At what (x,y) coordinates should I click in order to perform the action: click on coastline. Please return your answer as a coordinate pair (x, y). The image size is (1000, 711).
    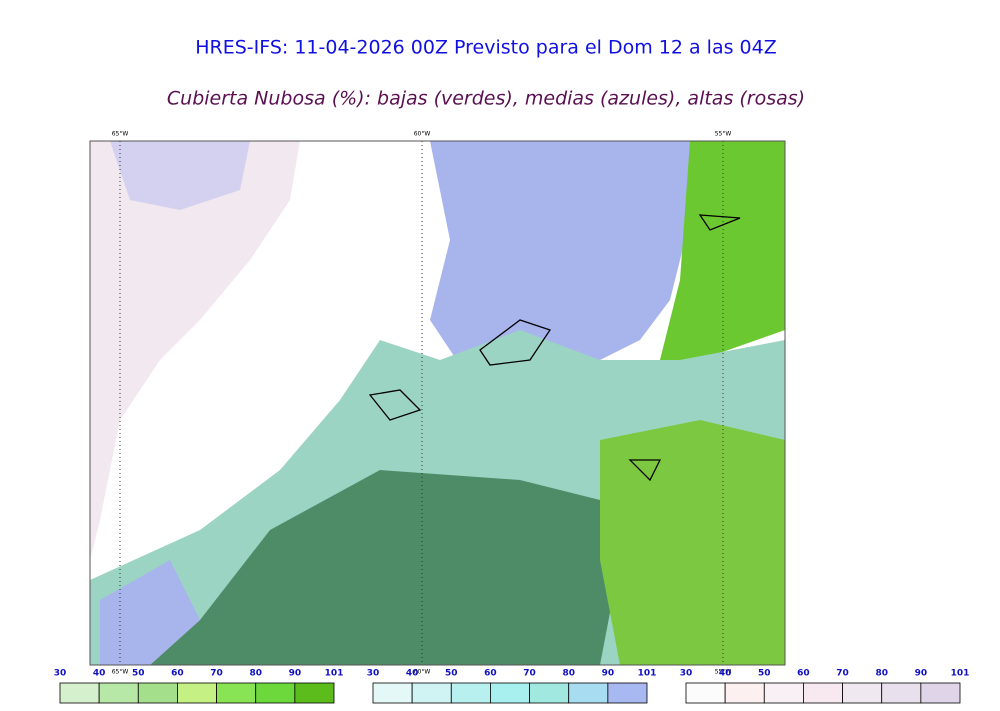
    Looking at the image, I should click on (554, 348).